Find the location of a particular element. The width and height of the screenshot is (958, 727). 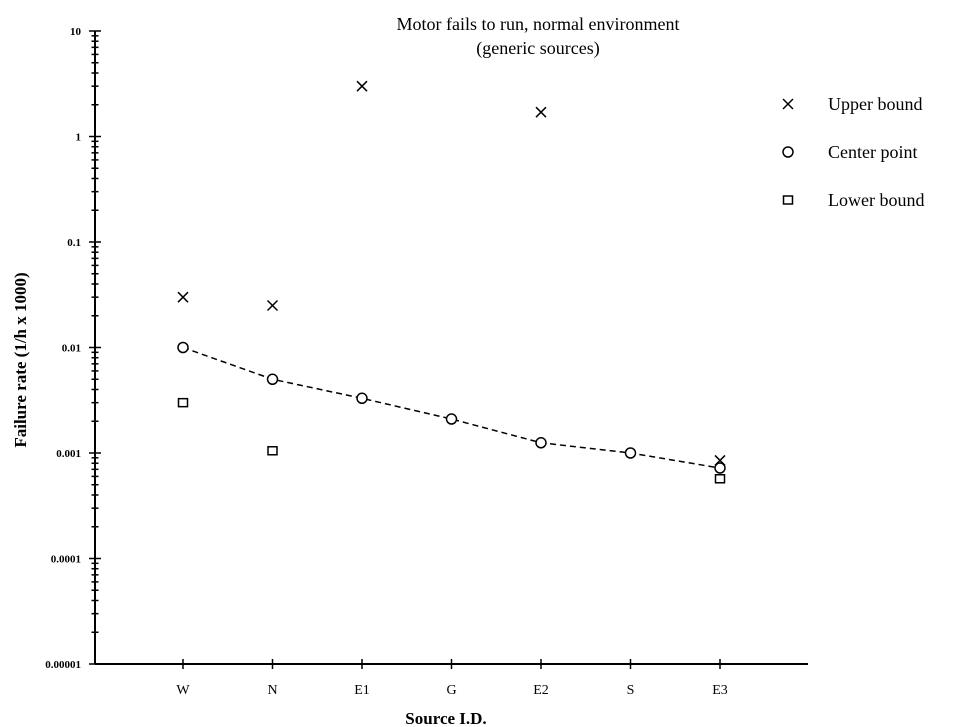

legend-upper-bound-marker is located at coordinates (788, 104).